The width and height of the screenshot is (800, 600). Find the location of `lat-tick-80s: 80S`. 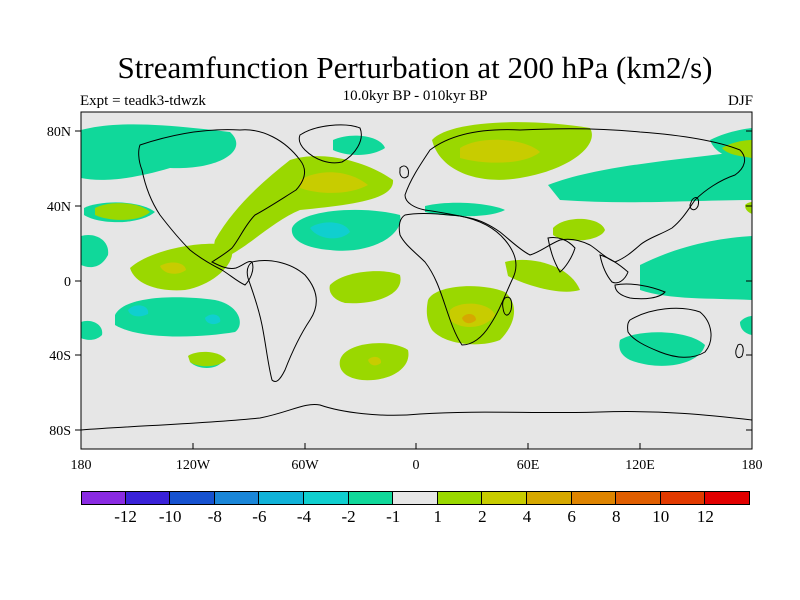

lat-tick-80s: 80S is located at coordinates (60, 431).